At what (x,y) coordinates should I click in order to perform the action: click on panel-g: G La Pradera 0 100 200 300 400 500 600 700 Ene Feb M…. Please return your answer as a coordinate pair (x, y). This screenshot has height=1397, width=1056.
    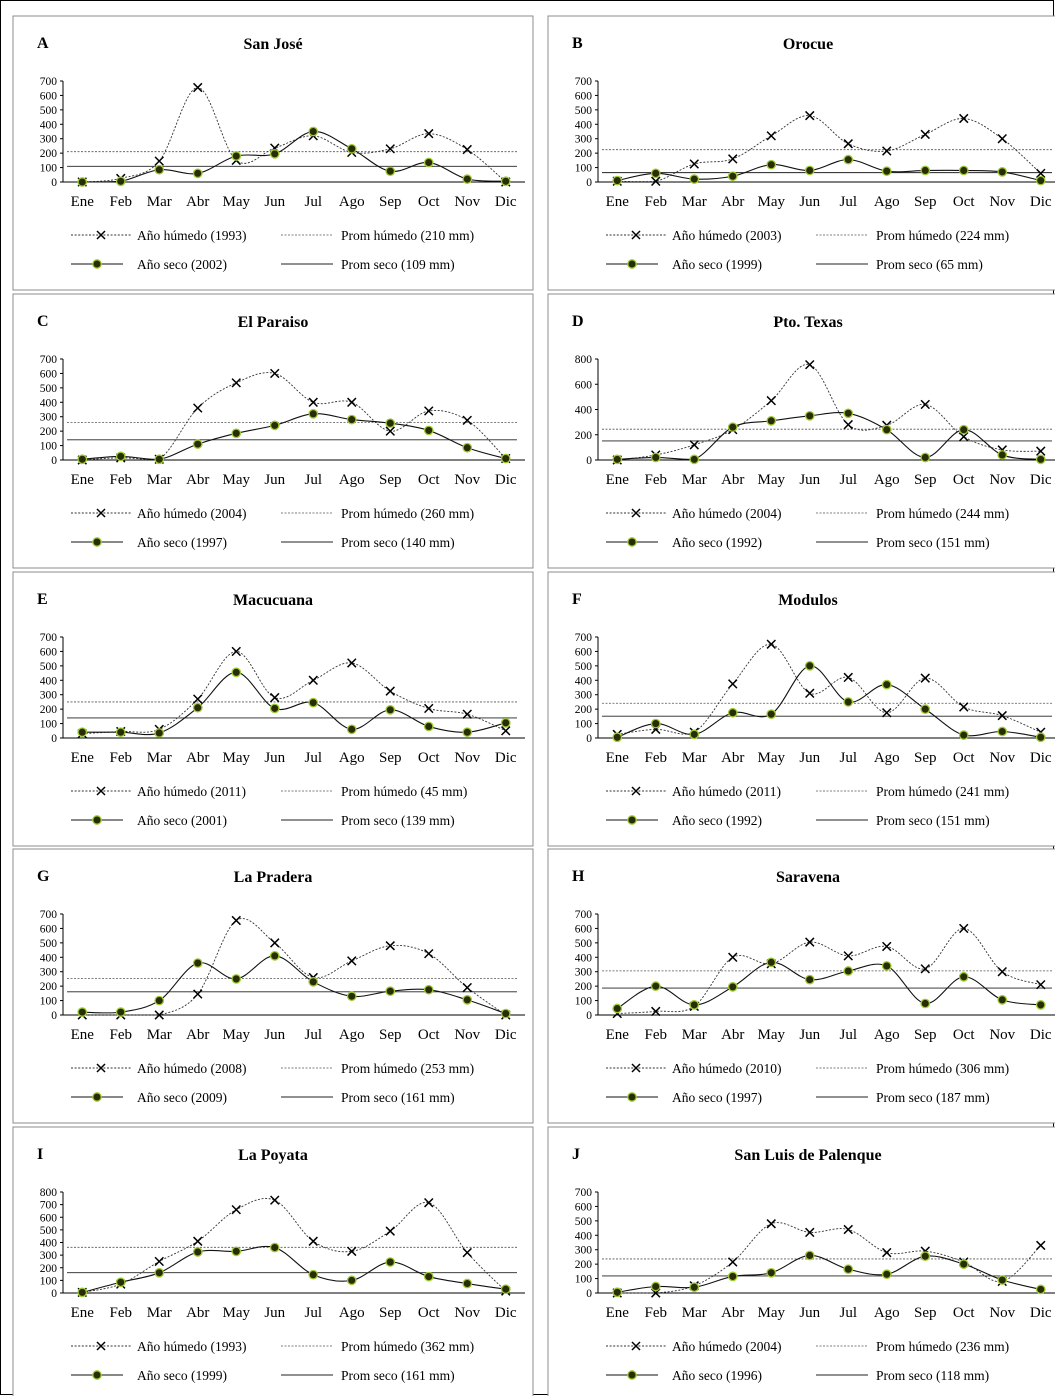
    Looking at the image, I should click on (273, 986).